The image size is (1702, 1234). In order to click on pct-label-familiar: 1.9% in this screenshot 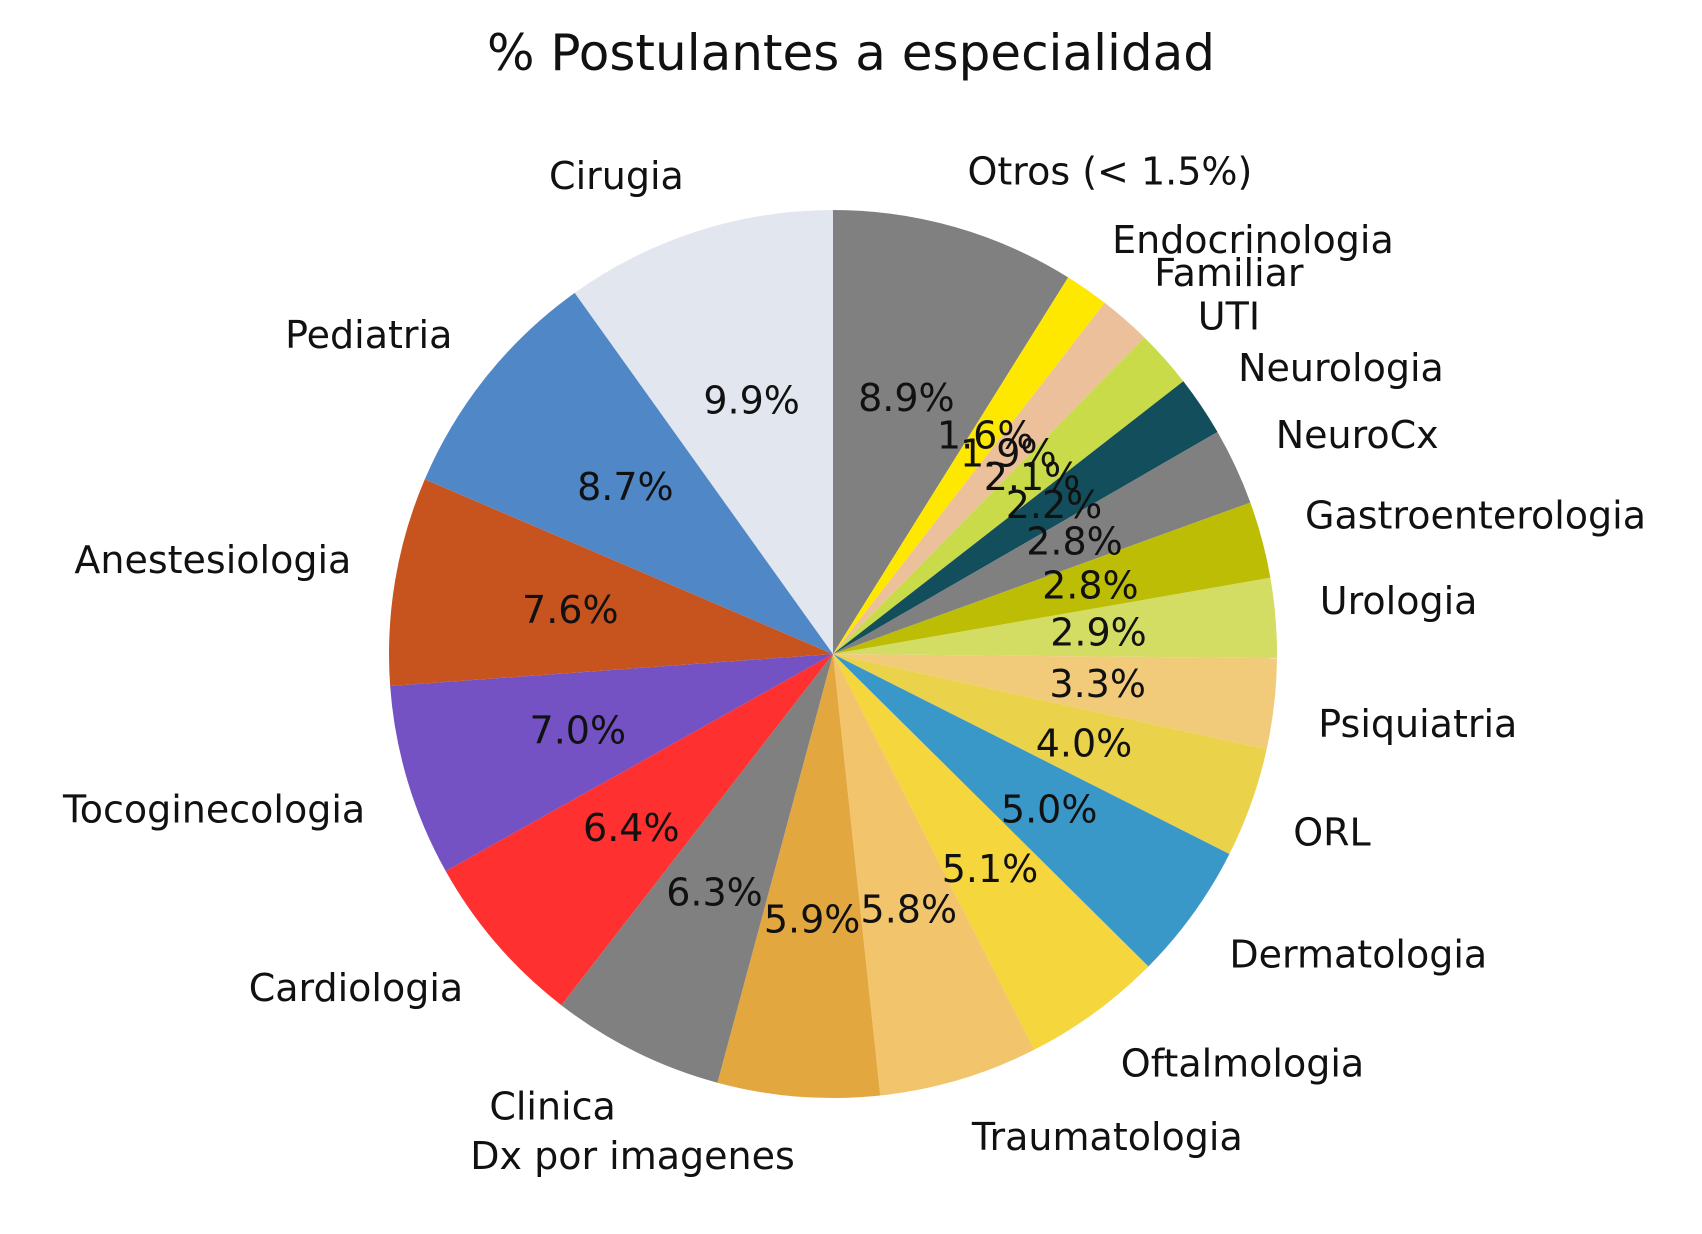, I will do `click(1008, 453)`.